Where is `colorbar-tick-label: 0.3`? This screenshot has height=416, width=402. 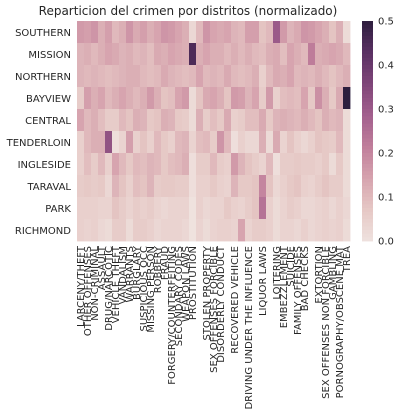
colorbar-tick-label: 0.3 is located at coordinates (386, 110).